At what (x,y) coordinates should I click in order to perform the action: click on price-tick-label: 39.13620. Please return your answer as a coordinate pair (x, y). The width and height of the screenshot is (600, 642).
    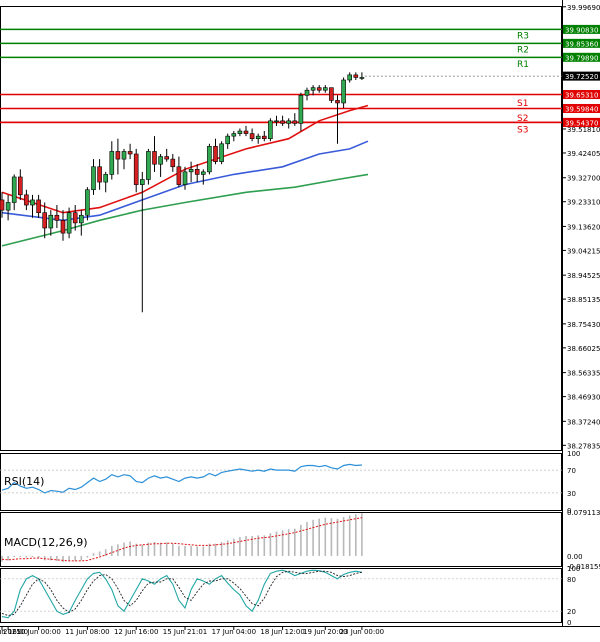
    Looking at the image, I should click on (583, 227).